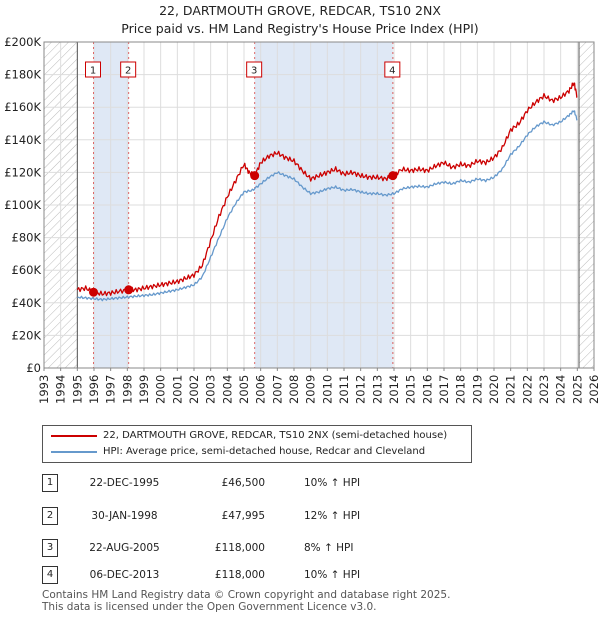  Describe the element at coordinates (243, 516) in the screenshot. I see `transaction-price: £47,995` at that location.